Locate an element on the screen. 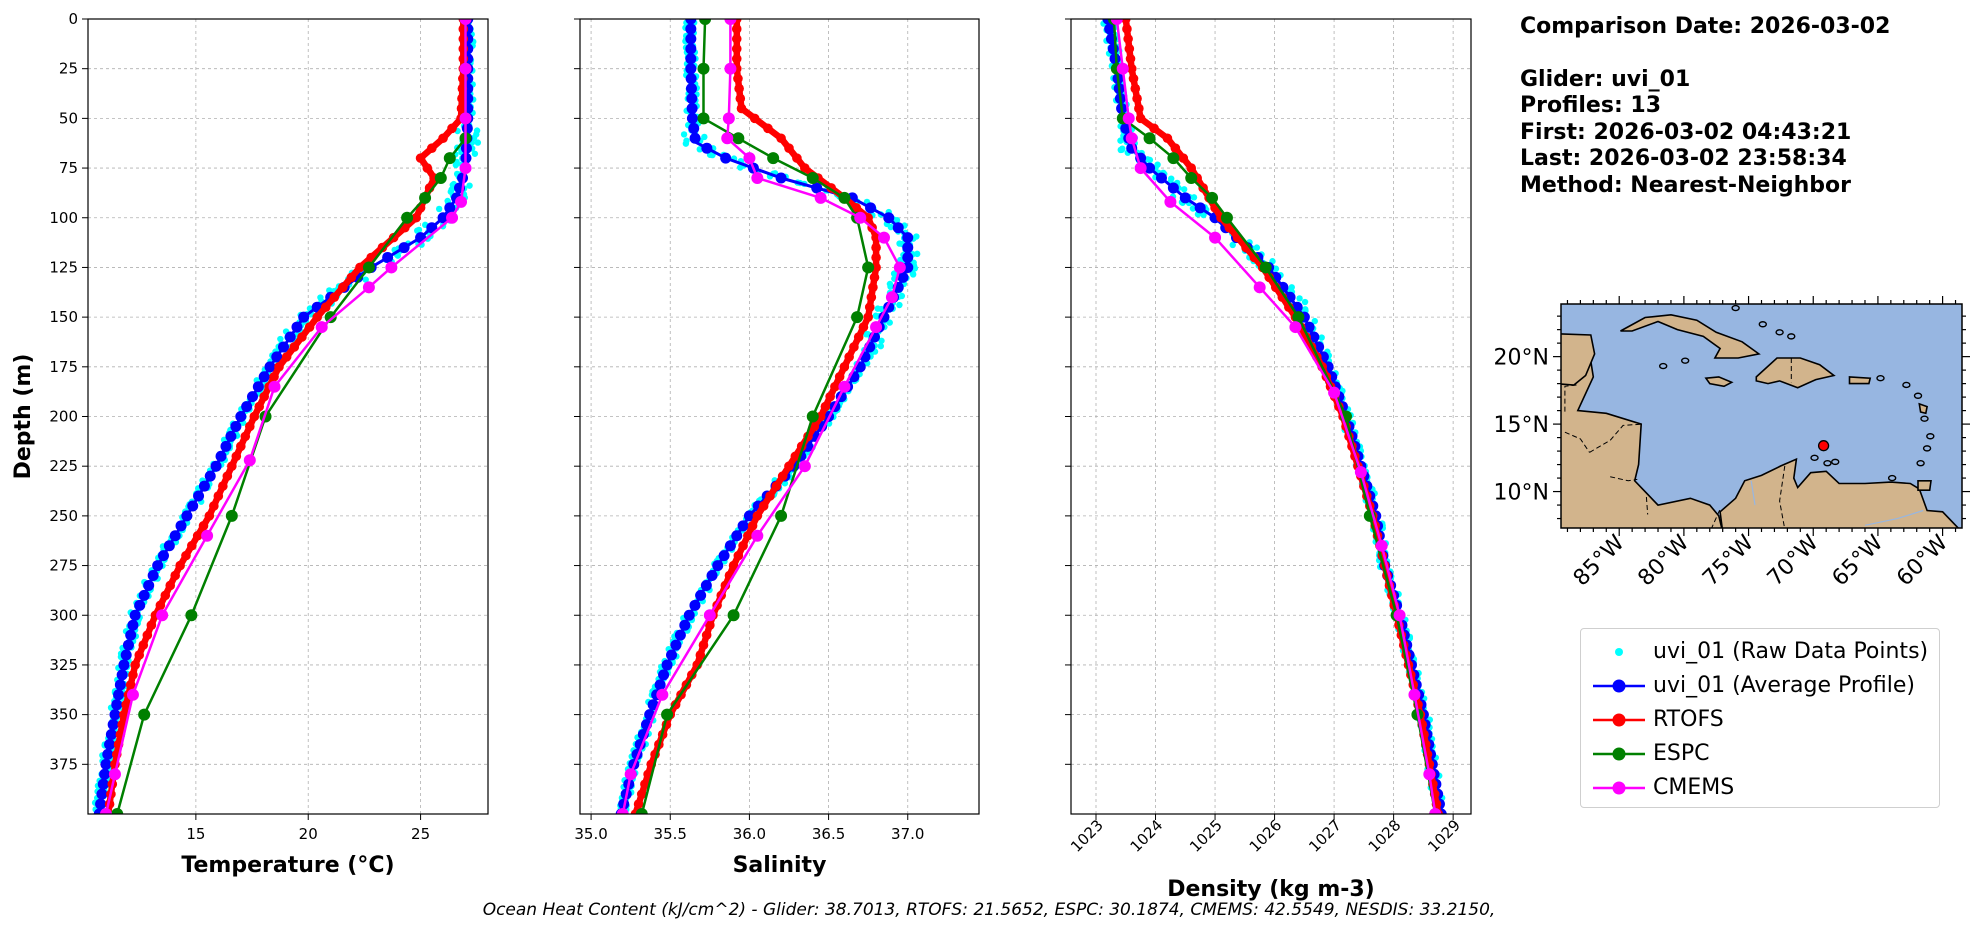 The image size is (1978, 934). legend-label-rtofs: RTOFS is located at coordinates (1688, 719).